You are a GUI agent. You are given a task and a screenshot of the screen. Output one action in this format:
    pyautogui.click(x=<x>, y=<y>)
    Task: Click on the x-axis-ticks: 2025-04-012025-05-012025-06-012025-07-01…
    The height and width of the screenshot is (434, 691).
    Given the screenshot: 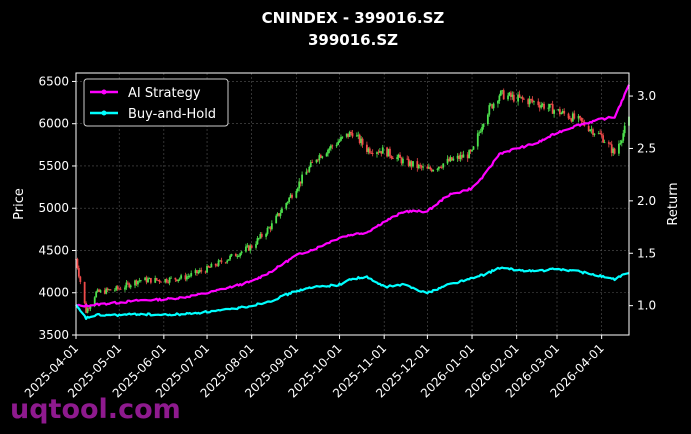 What is the action you would take?
    pyautogui.click(x=314, y=367)
    